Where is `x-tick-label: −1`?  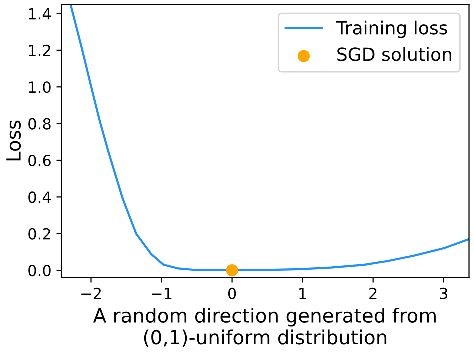 x-tick-label: −1 is located at coordinates (162, 294).